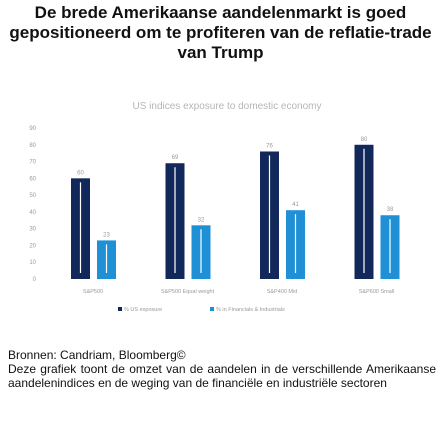  What do you see at coordinates (295, 205) in the screenshot?
I see `data-label: 41` at bounding box center [295, 205].